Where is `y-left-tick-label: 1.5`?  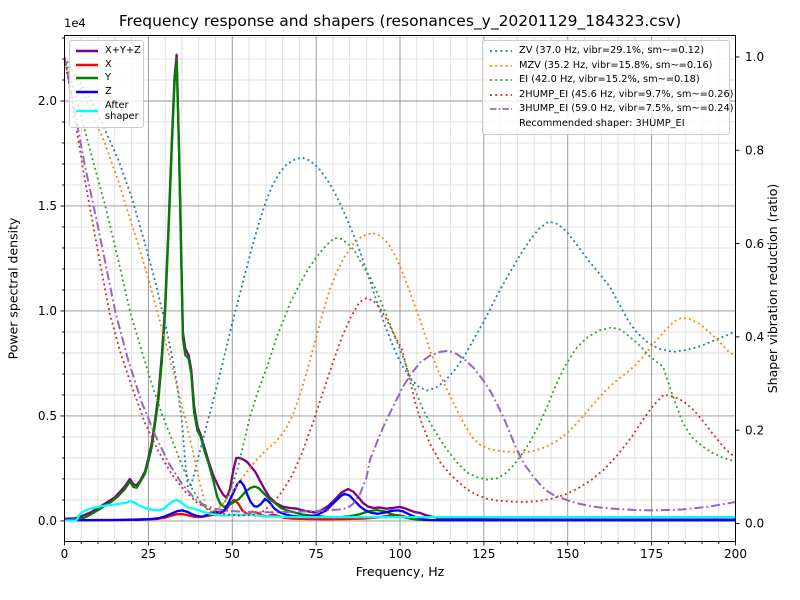 y-left-tick-label: 1.5 is located at coordinates (47, 206).